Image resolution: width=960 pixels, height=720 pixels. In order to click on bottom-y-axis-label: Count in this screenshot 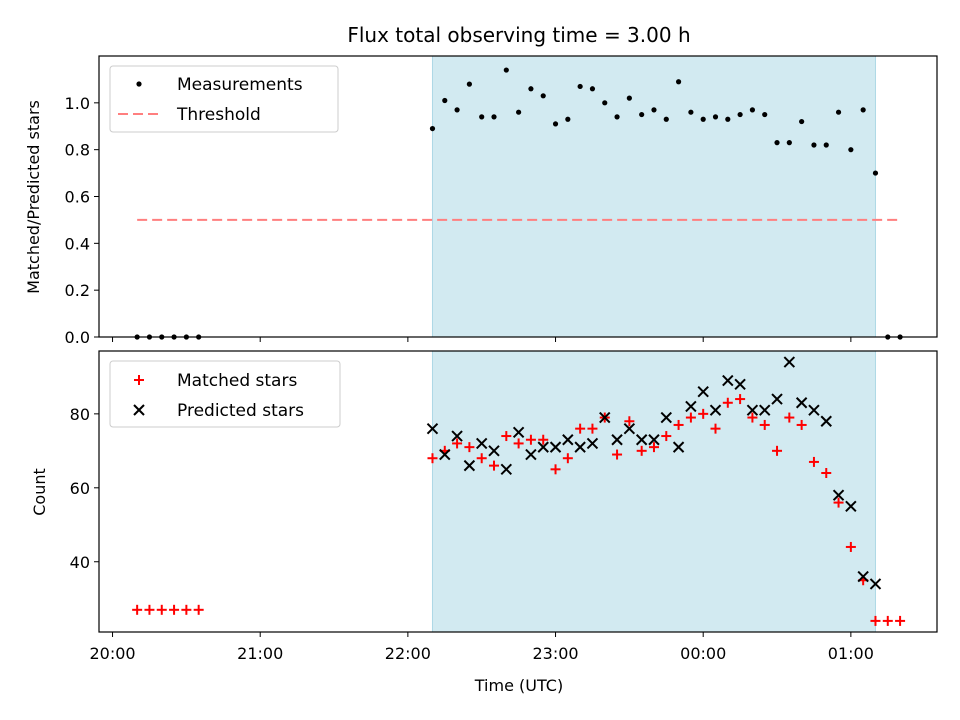, I will do `click(39, 492)`.